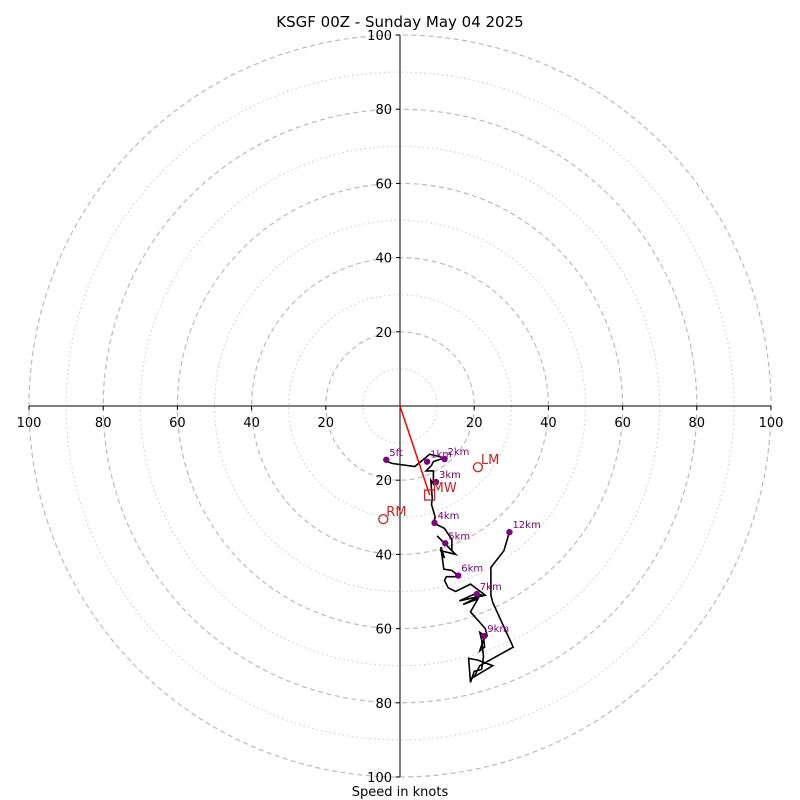  What do you see at coordinates (458, 575) in the screenshot?
I see `height-marker-6km` at bounding box center [458, 575].